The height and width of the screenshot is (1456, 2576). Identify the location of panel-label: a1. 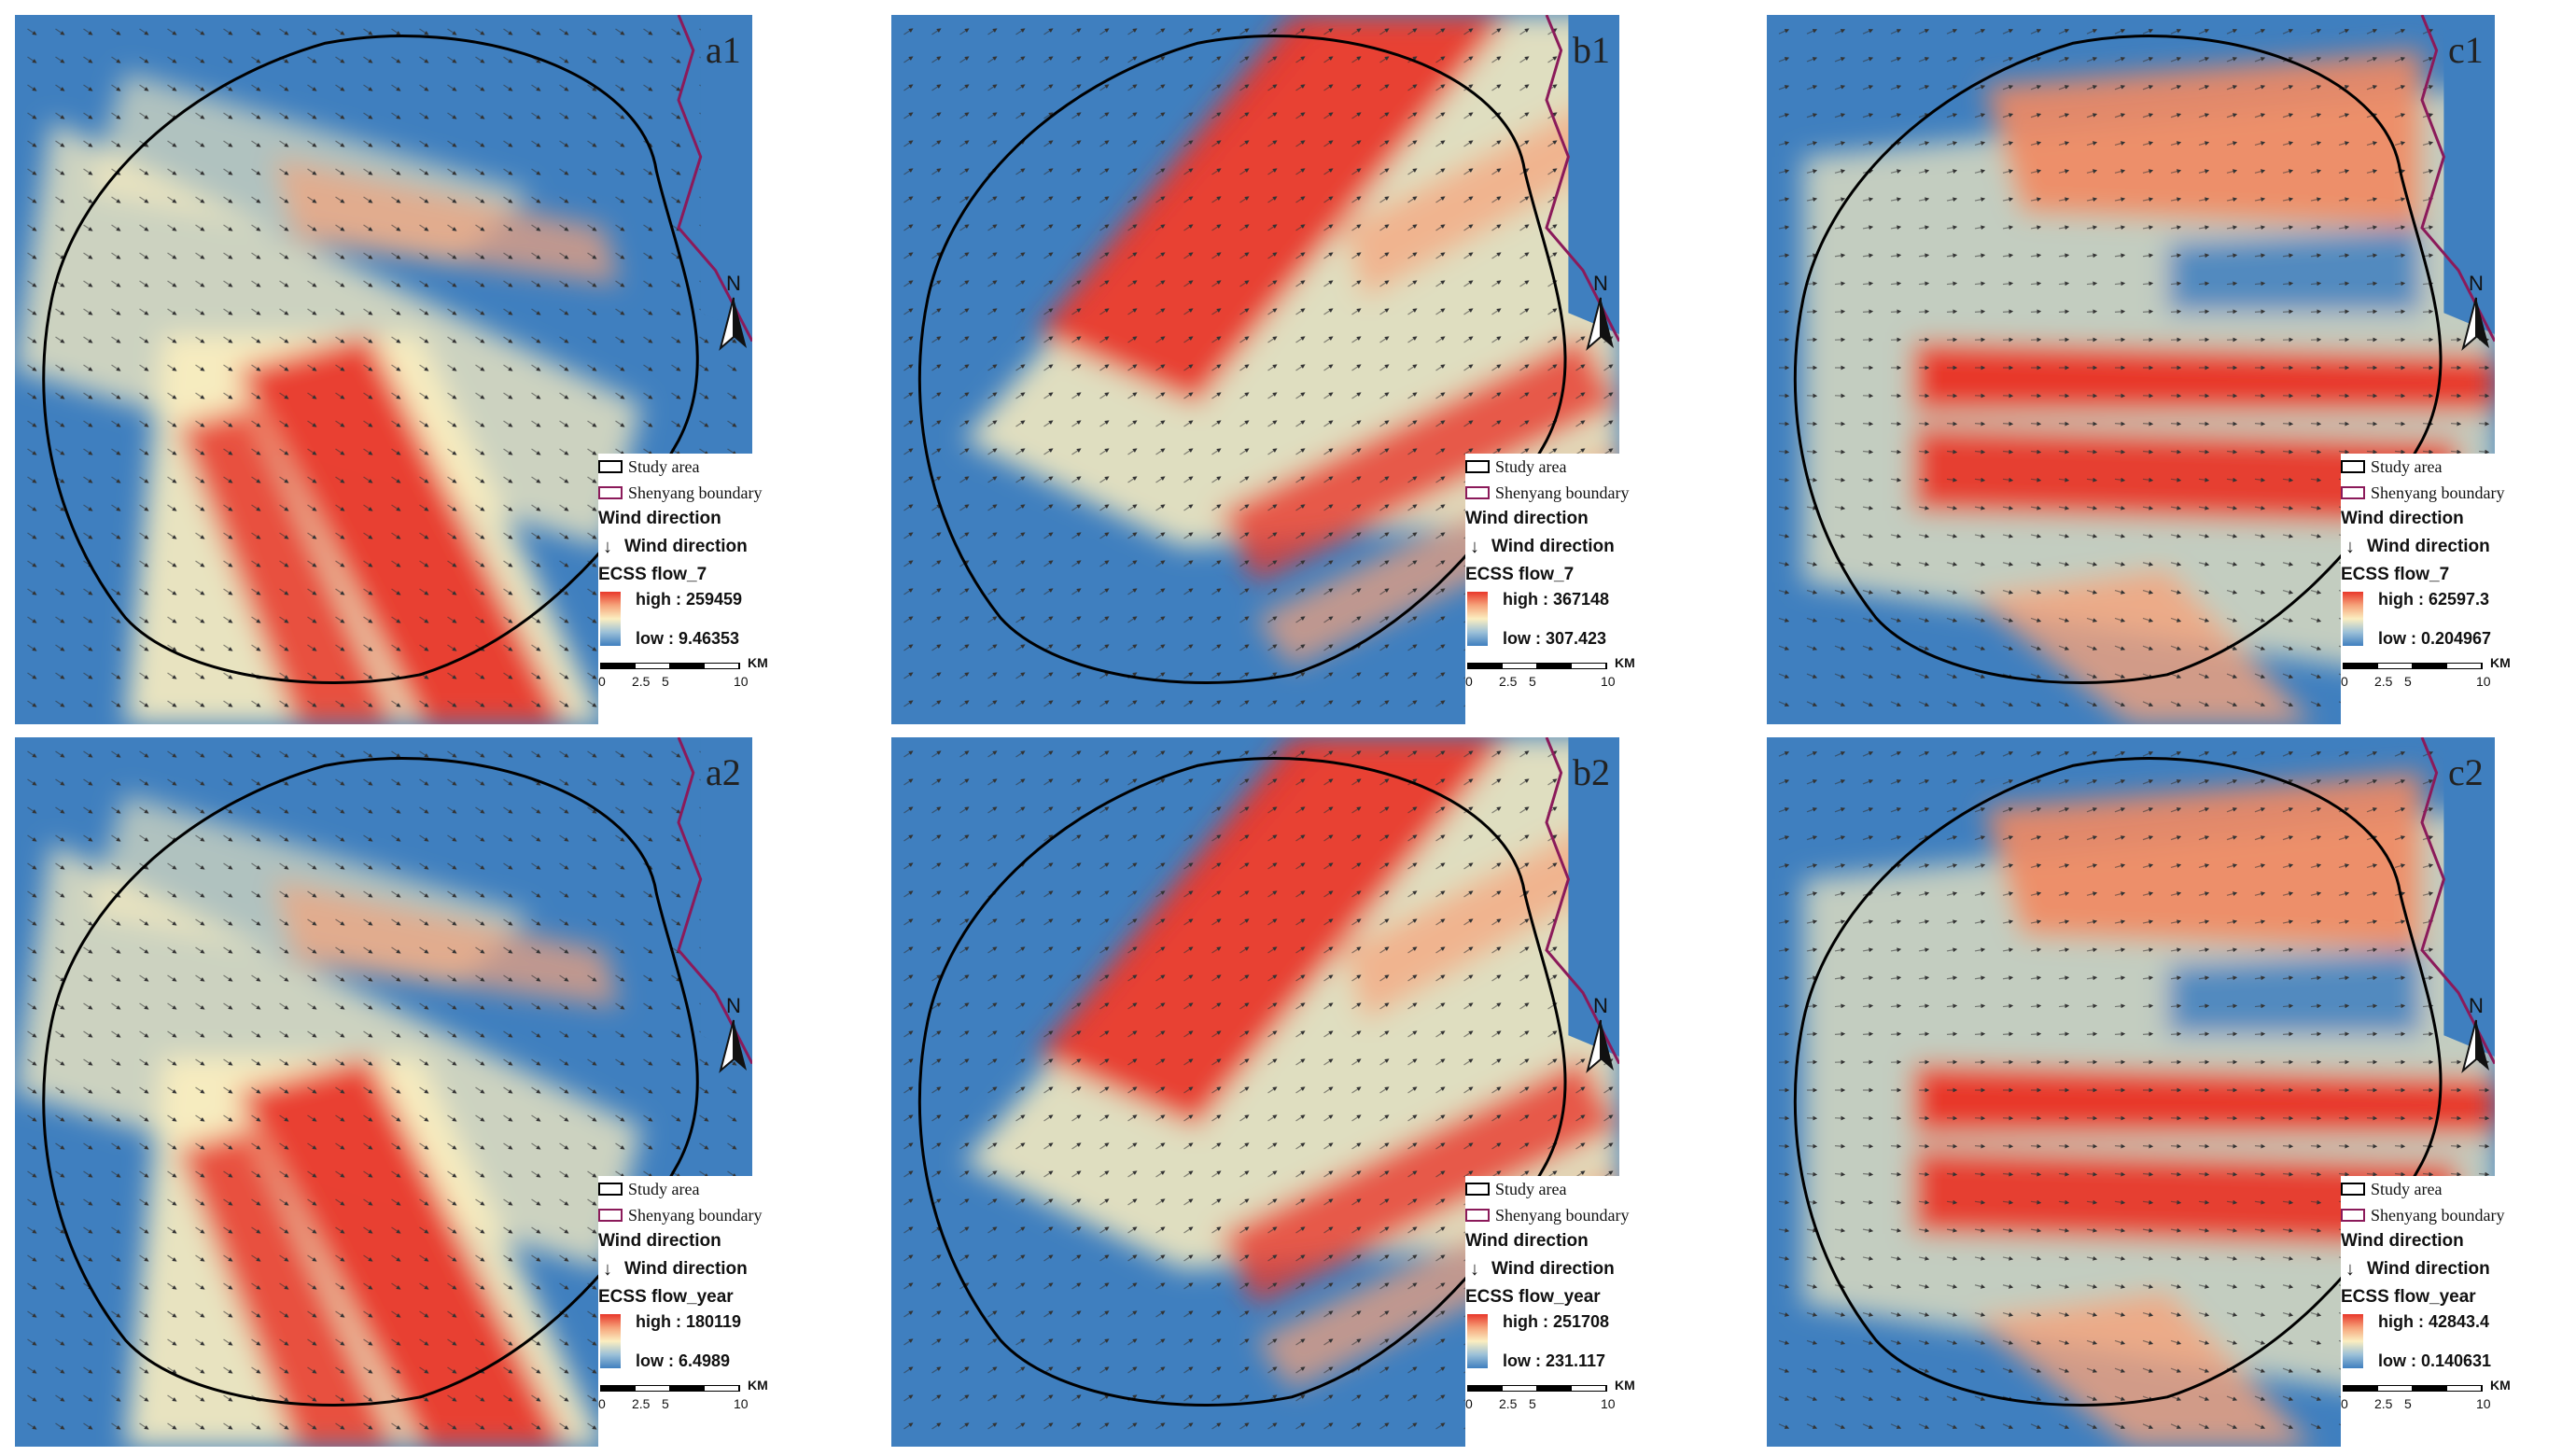
(723, 50).